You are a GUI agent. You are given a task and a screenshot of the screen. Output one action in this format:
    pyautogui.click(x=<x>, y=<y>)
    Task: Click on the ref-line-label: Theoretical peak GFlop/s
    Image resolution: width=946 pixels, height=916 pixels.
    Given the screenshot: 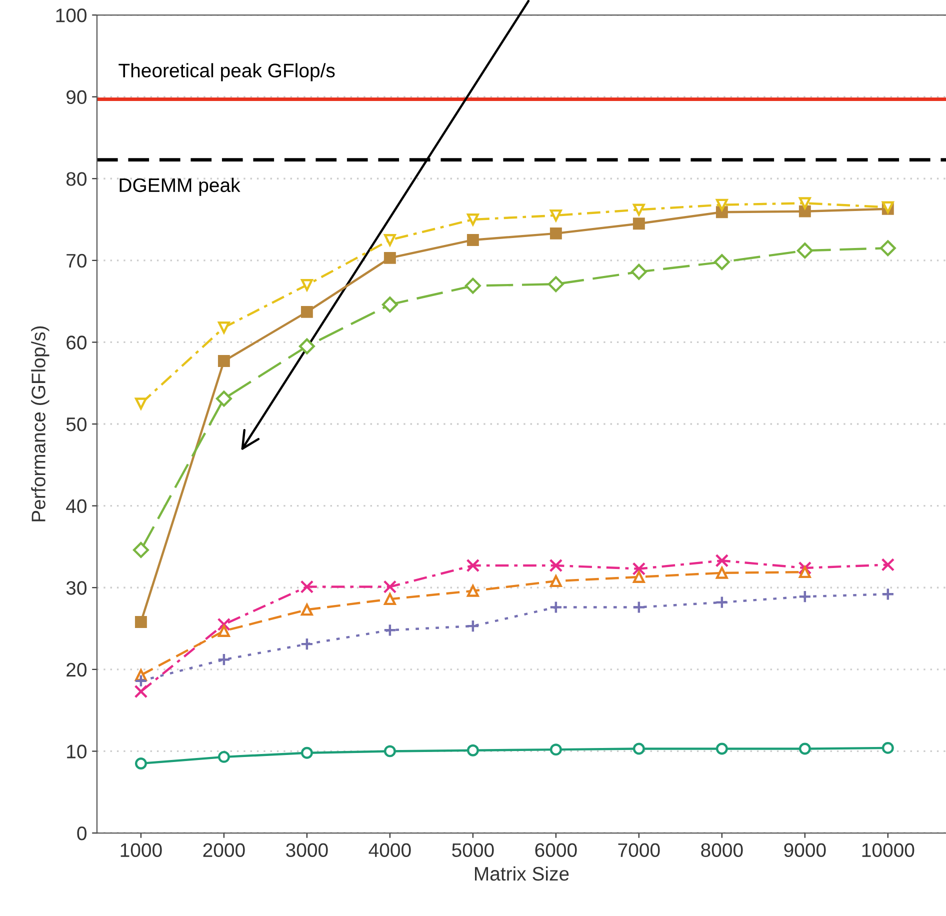 What is the action you would take?
    pyautogui.click(x=226, y=72)
    